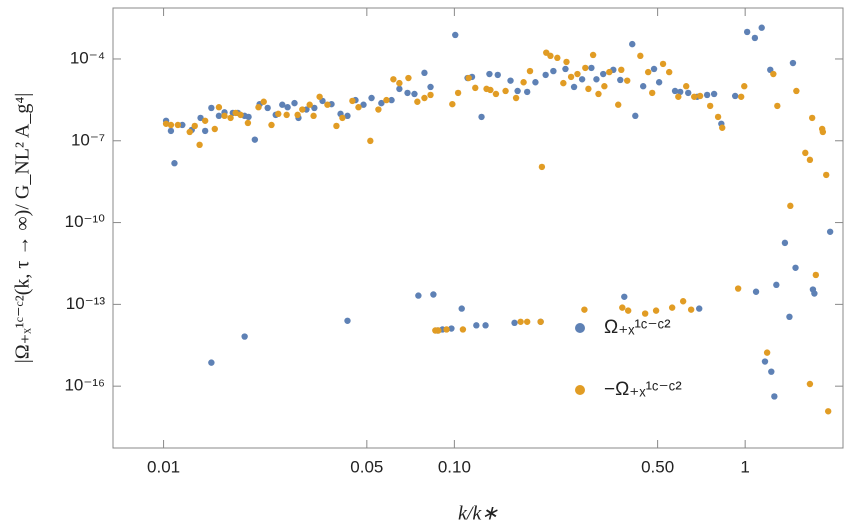 This screenshot has width=855, height=529. I want to click on y-tick-label: 10⁻¹³, so click(86, 303).